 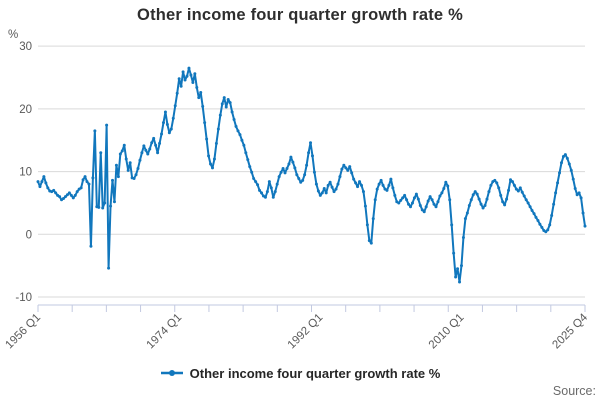 I want to click on x-tick-label: 1992 Q1, so click(x=306, y=332).